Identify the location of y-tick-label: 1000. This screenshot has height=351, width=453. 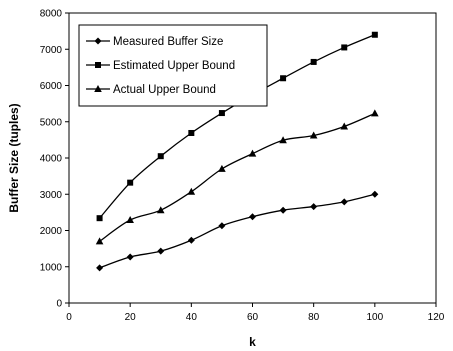
(51, 267).